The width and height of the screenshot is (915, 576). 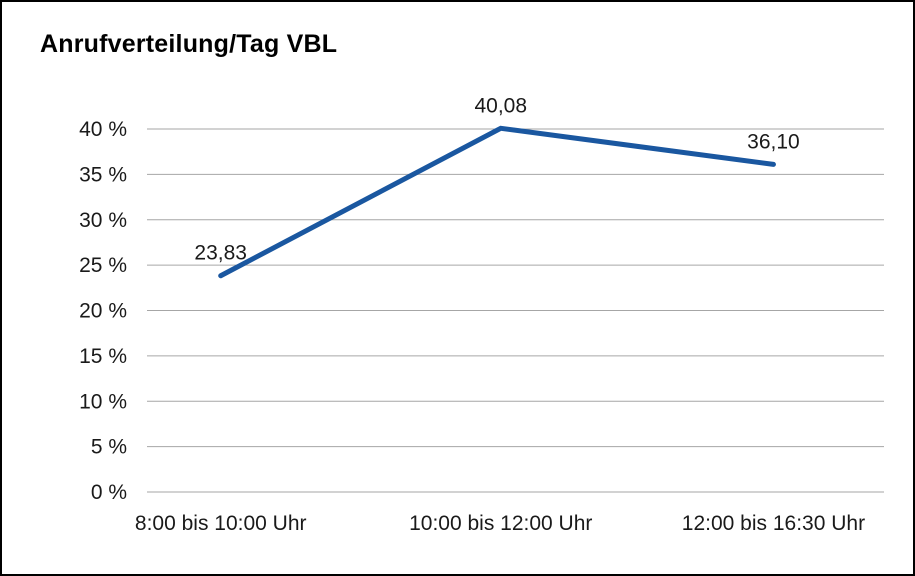 What do you see at coordinates (103, 401) in the screenshot?
I see `y-tick-label: 10 %` at bounding box center [103, 401].